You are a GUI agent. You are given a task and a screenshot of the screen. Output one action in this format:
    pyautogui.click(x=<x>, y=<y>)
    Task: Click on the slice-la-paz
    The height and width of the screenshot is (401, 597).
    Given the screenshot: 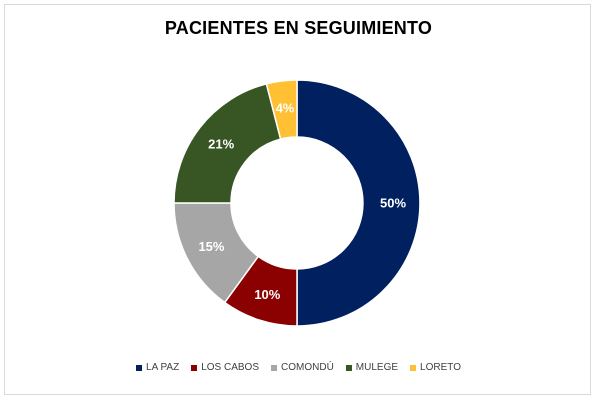 What is the action you would take?
    pyautogui.click(x=358, y=203)
    